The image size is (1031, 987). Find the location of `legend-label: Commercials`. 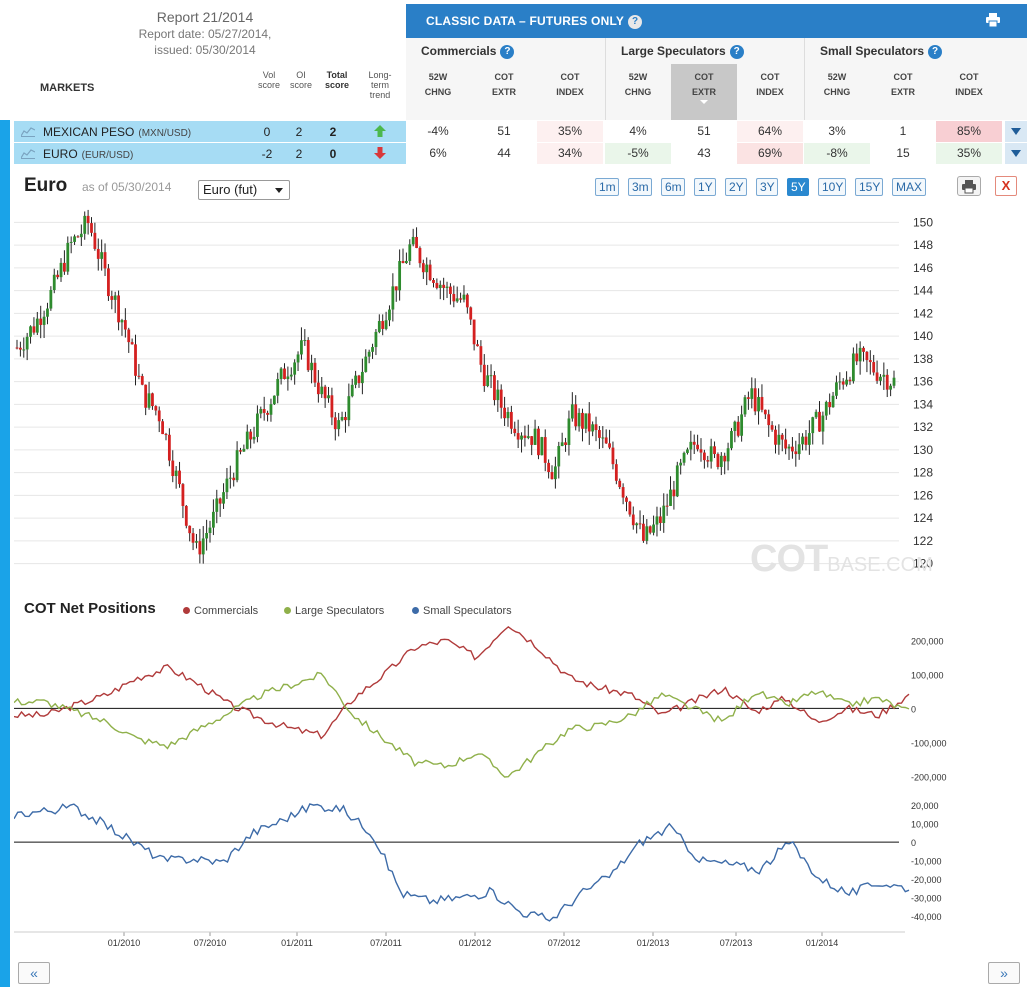

legend-label: Commercials is located at coordinates (226, 611).